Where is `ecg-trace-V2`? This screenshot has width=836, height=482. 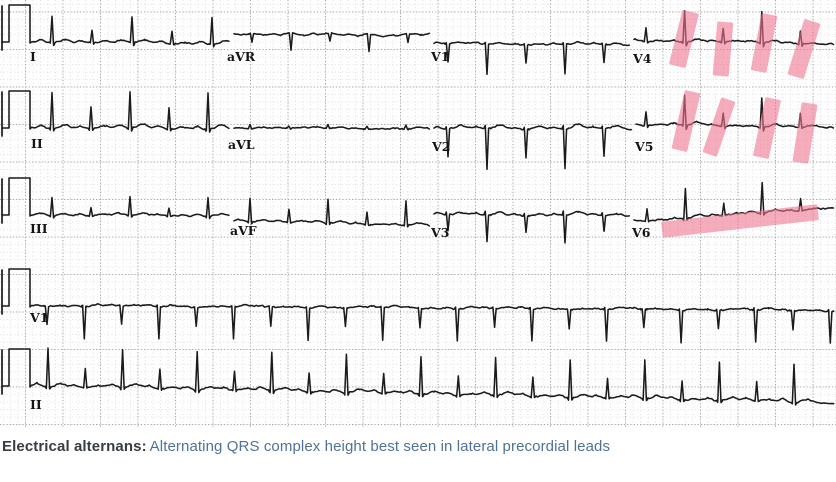 ecg-trace-V2 is located at coordinates (533, 147).